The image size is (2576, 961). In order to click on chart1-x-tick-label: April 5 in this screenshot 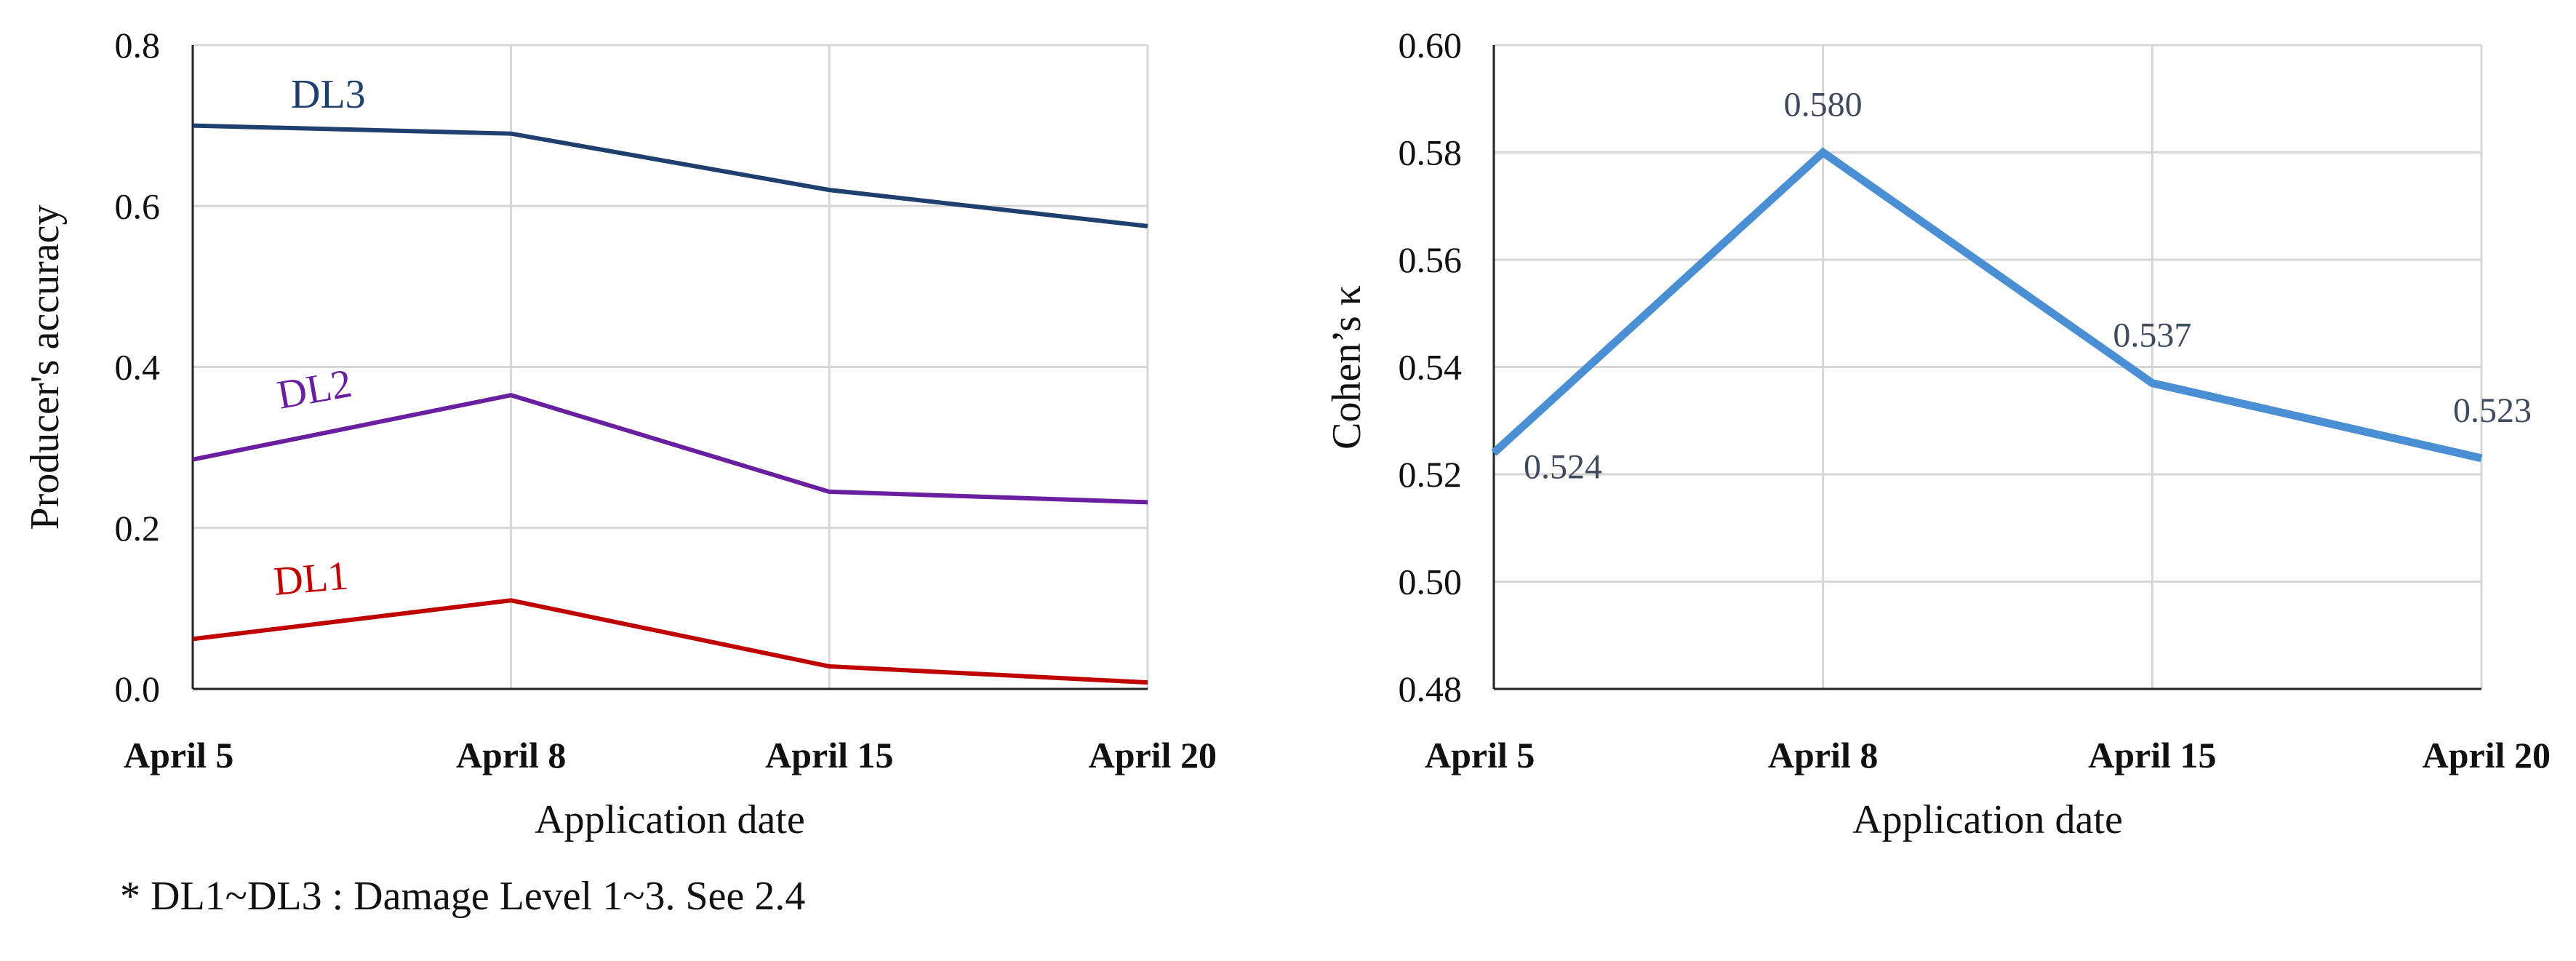, I will do `click(178, 755)`.